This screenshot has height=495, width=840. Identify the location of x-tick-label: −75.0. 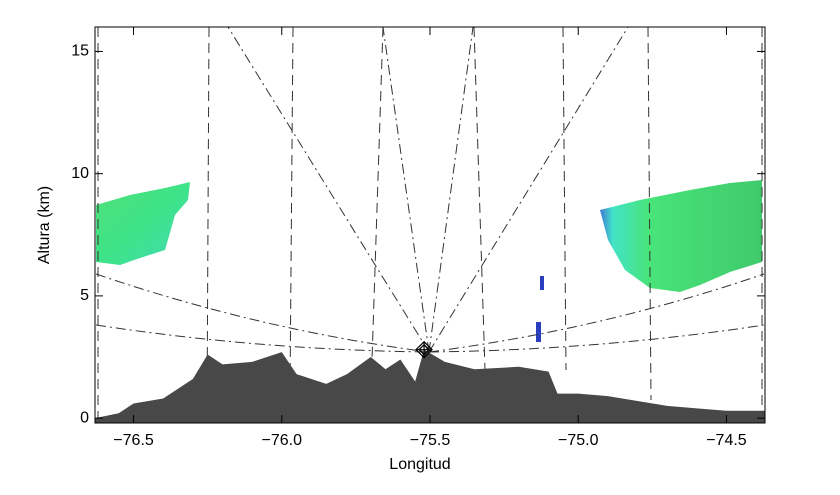
(578, 440).